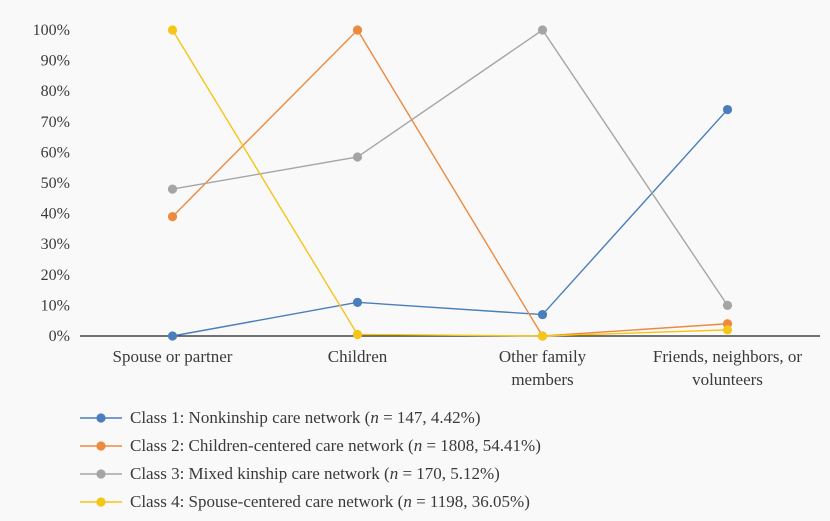  Describe the element at coordinates (55, 244) in the screenshot. I see `y-tick-label: 30%` at that location.